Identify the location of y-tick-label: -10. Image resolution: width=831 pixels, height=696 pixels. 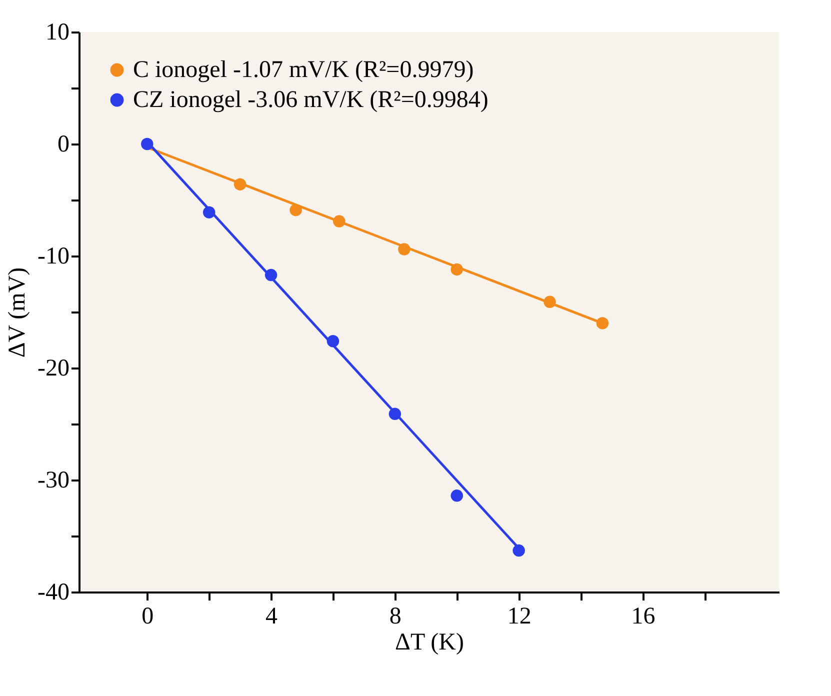
(54, 257).